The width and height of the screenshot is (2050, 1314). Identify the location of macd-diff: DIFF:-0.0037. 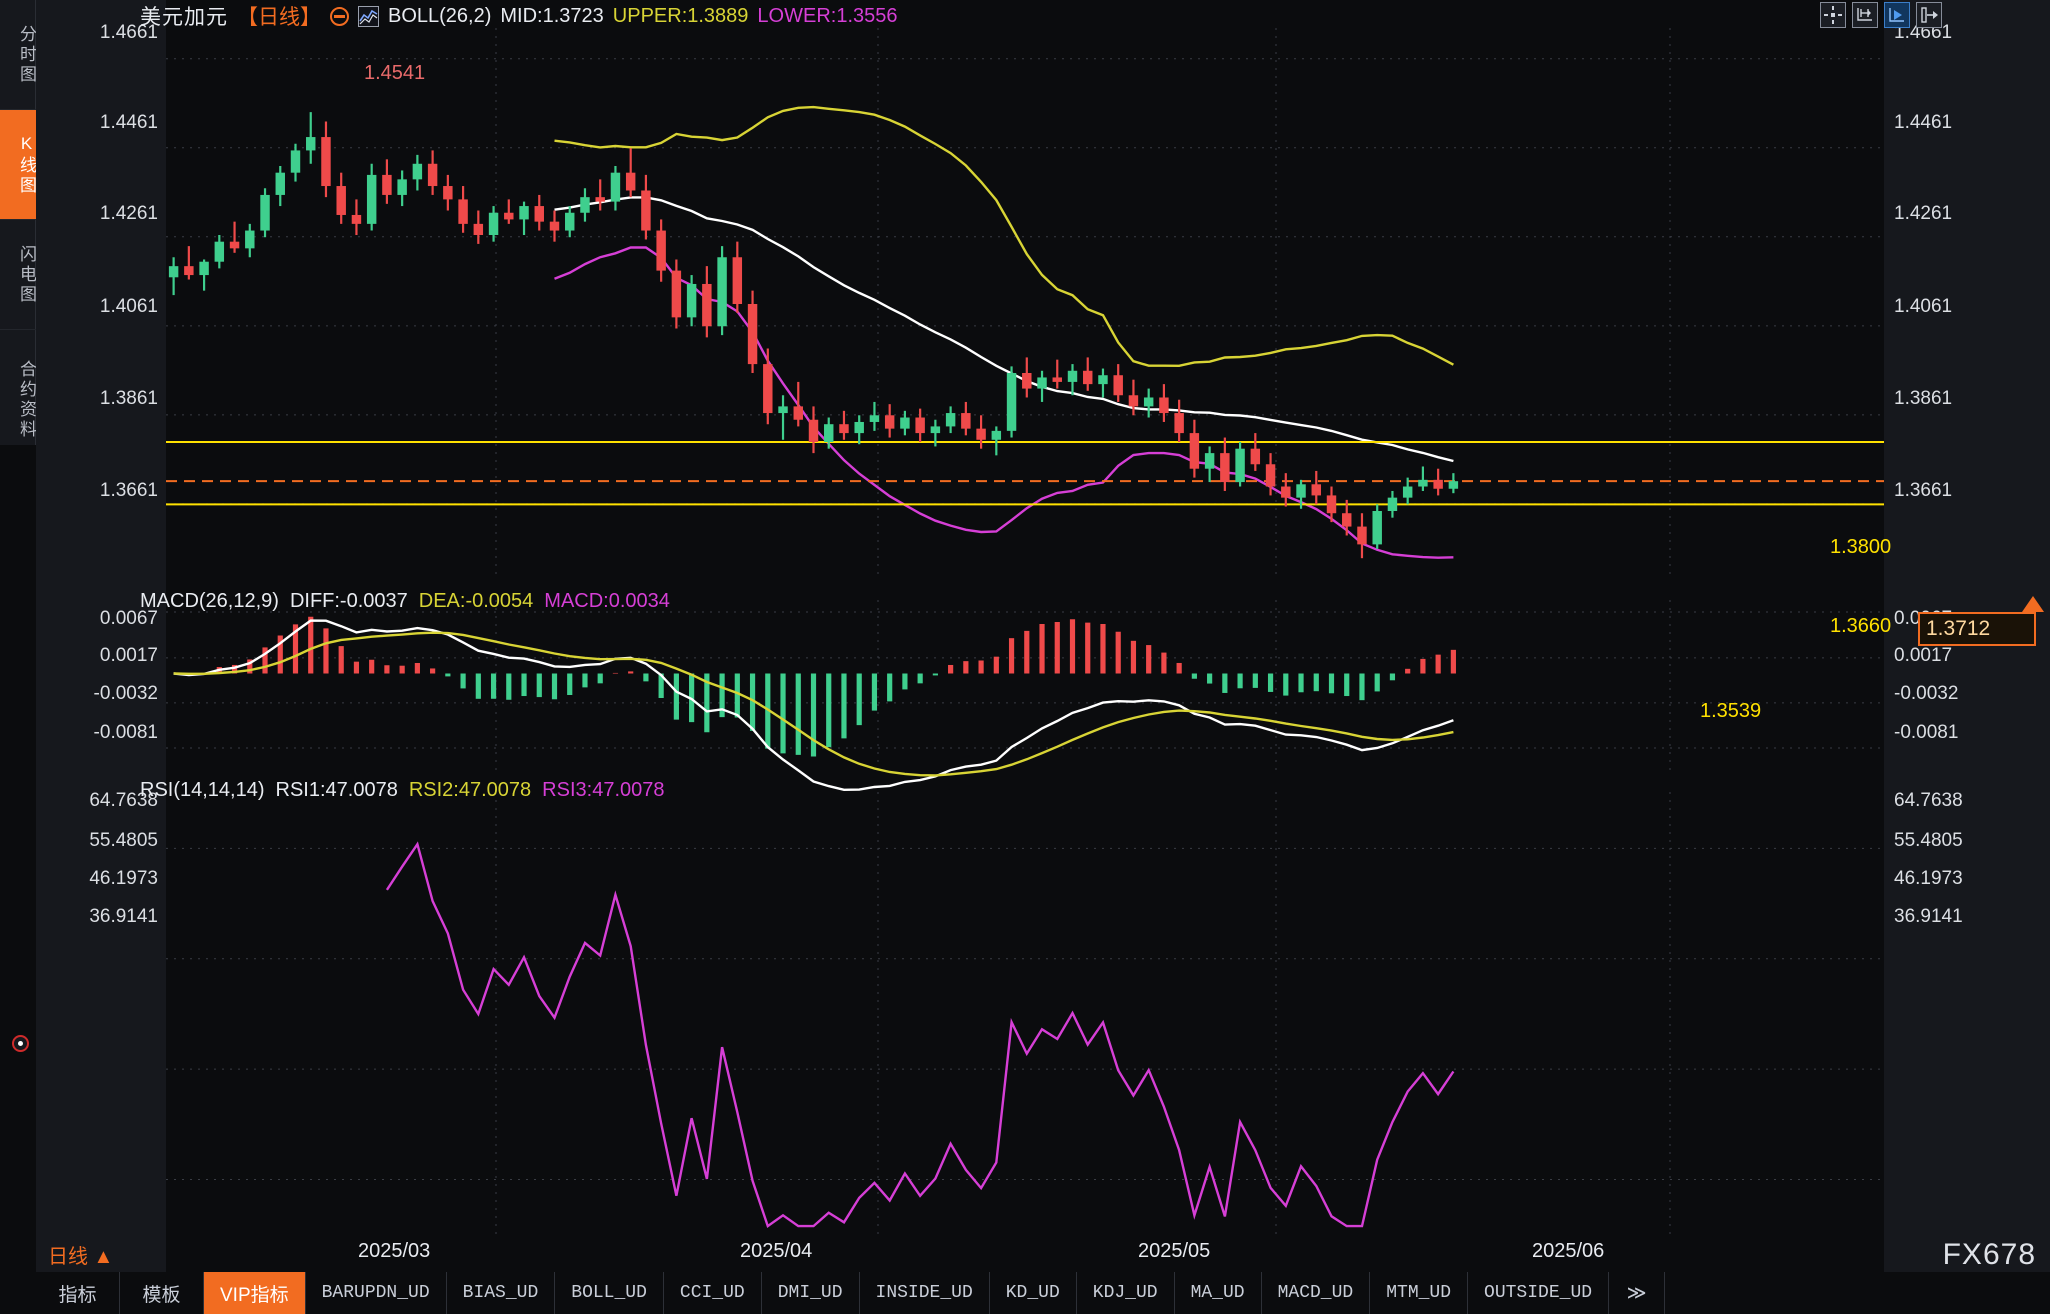
(348, 601).